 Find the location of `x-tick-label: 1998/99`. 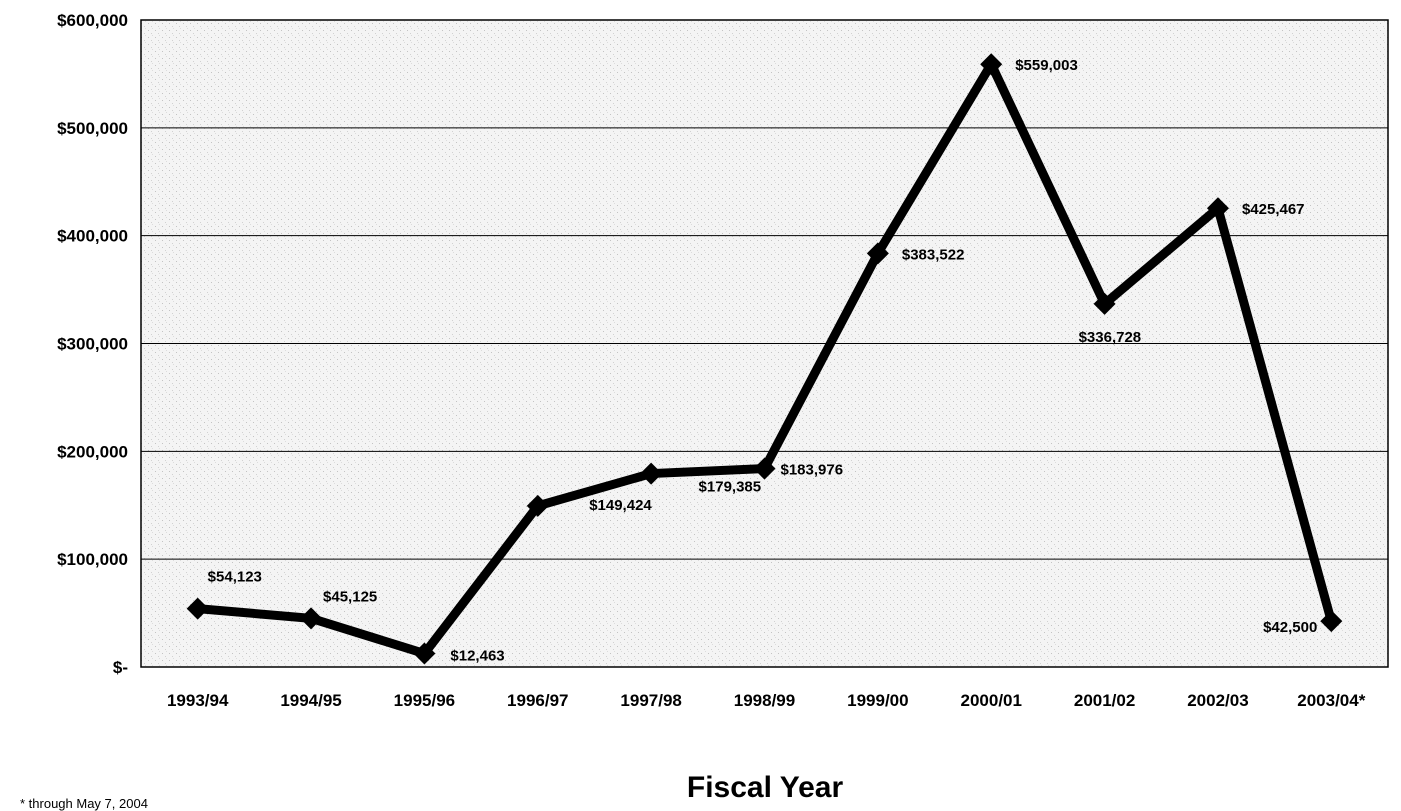

x-tick-label: 1998/99 is located at coordinates (764, 700).